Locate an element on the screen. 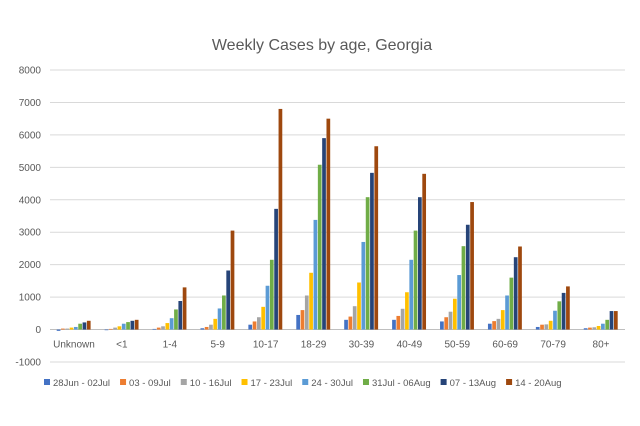 This screenshot has width=640, height=426. x-tick-label: 80+ is located at coordinates (601, 345).